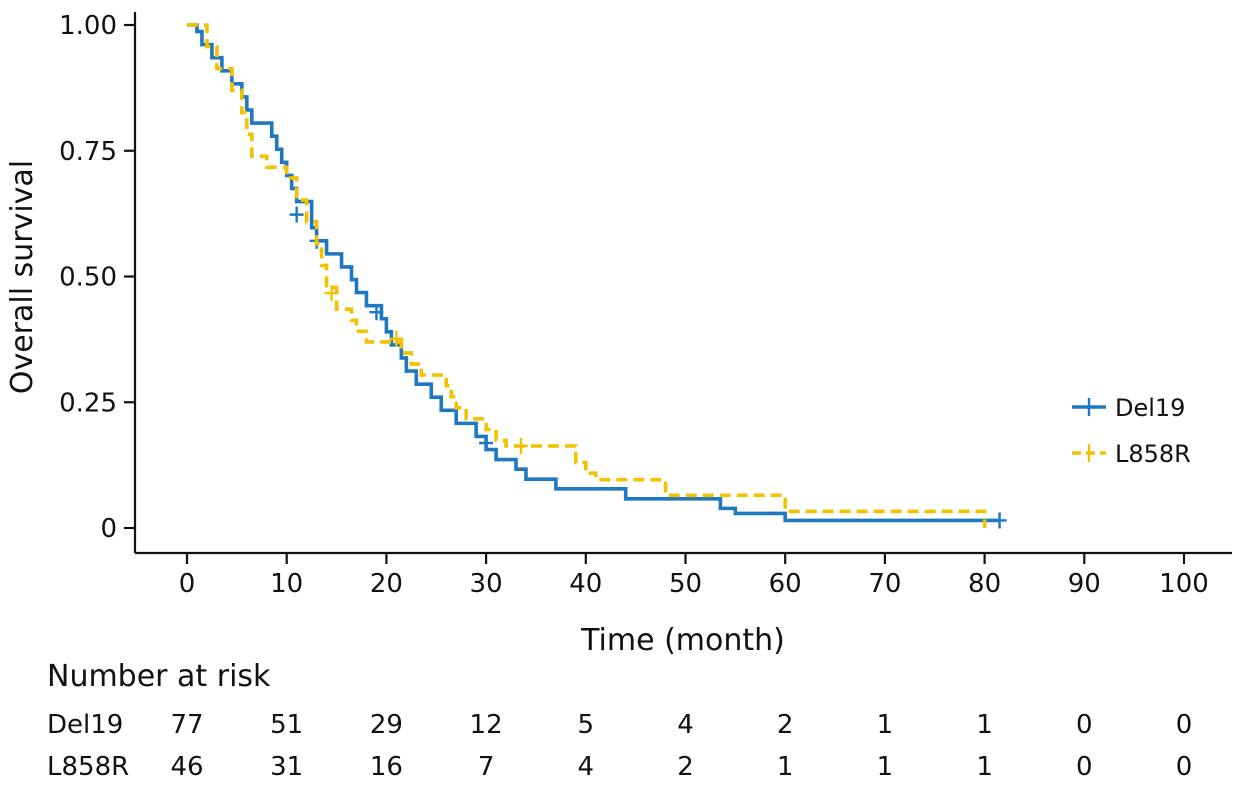 Image resolution: width=1260 pixels, height=795 pixels. What do you see at coordinates (85, 725) in the screenshot?
I see `risk-row-label: Del19` at bounding box center [85, 725].